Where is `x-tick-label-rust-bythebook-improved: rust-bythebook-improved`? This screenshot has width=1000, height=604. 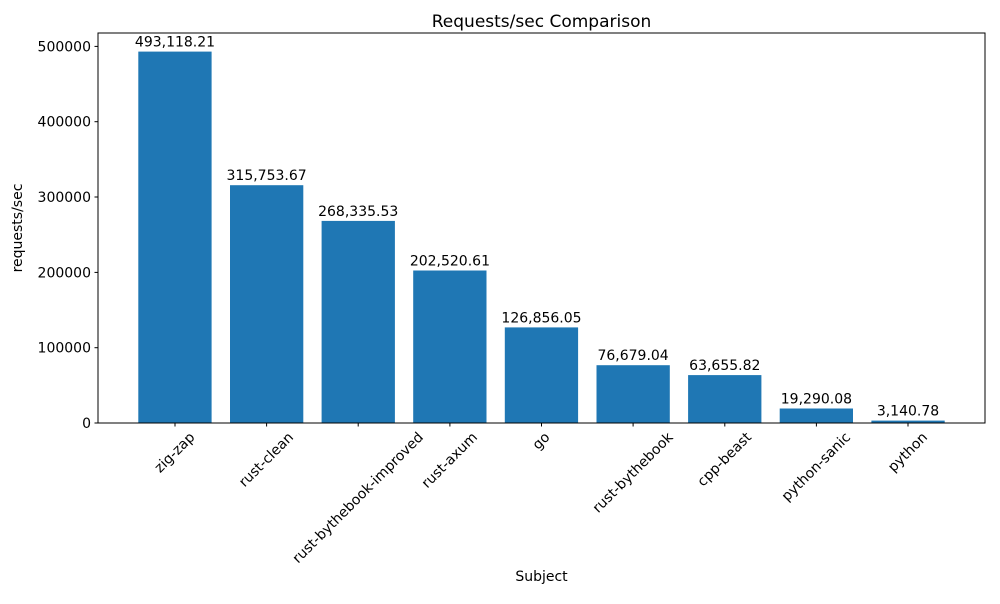
x-tick-label-rust-bythebook-improved: rust-bythebook-improved is located at coordinates (358, 498).